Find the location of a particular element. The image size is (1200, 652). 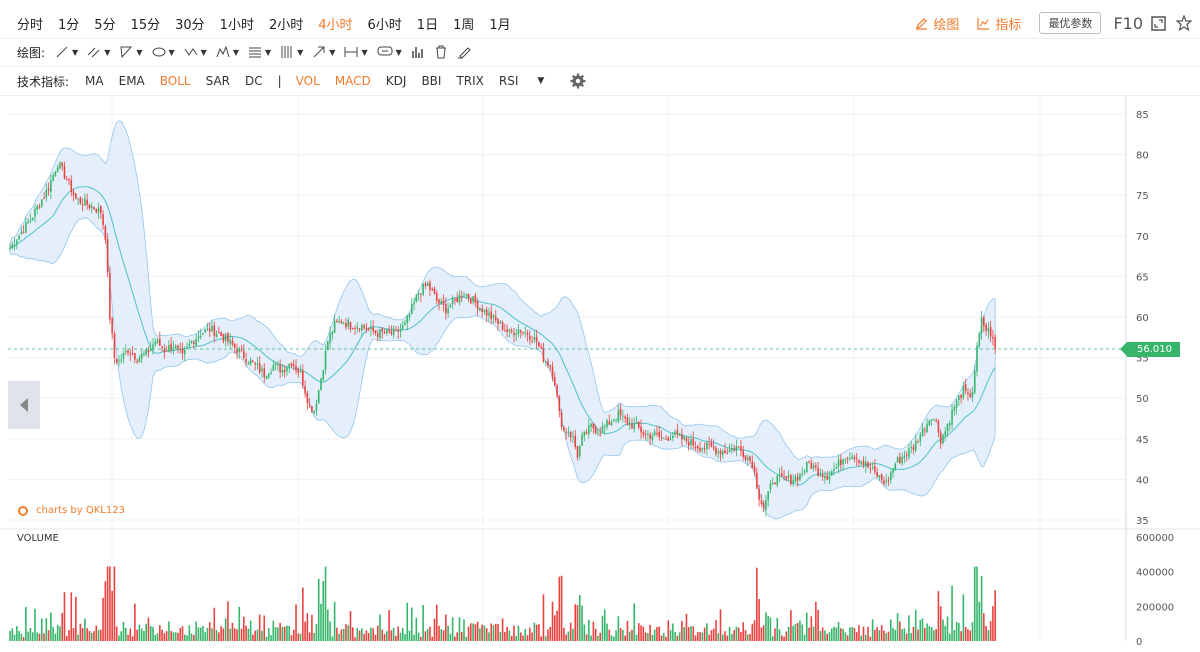

indicator-vol: VOL is located at coordinates (307, 81).